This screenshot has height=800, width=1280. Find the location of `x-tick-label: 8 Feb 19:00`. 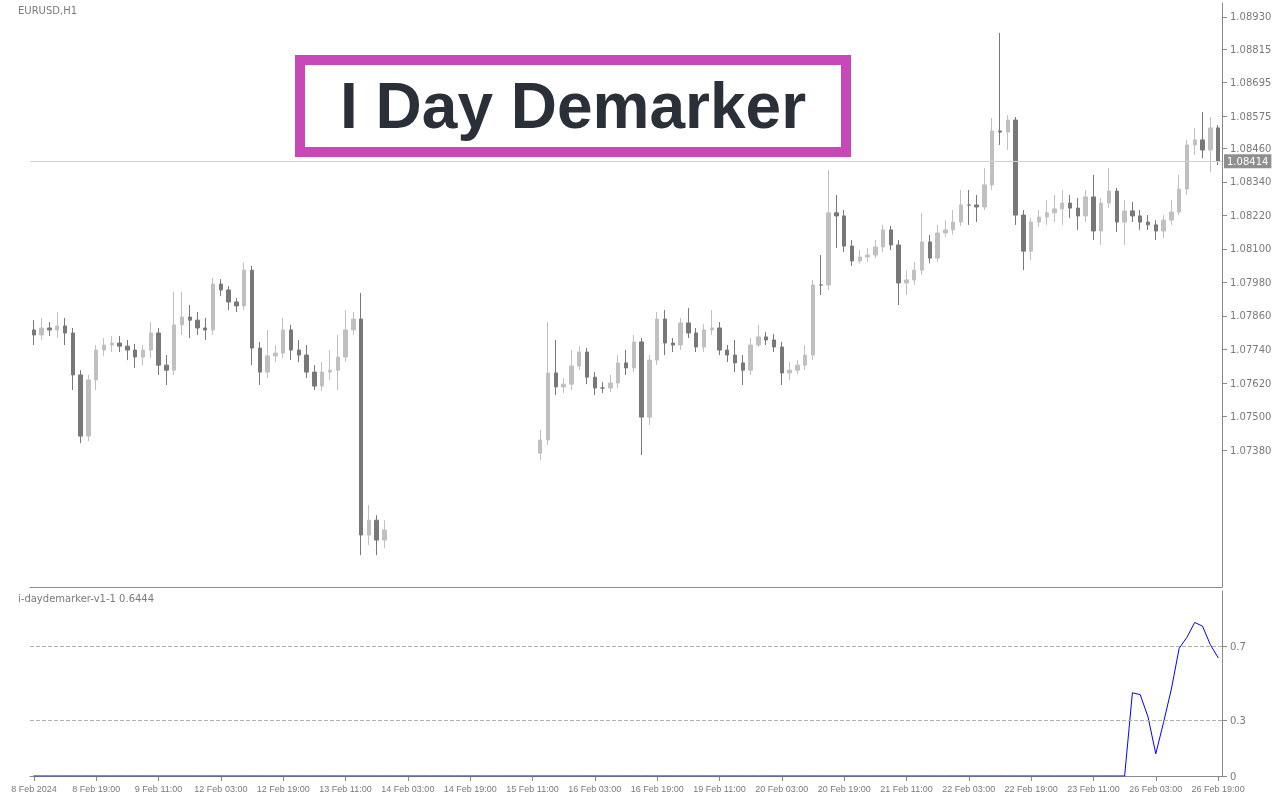

x-tick-label: 8 Feb 19:00 is located at coordinates (96, 788).